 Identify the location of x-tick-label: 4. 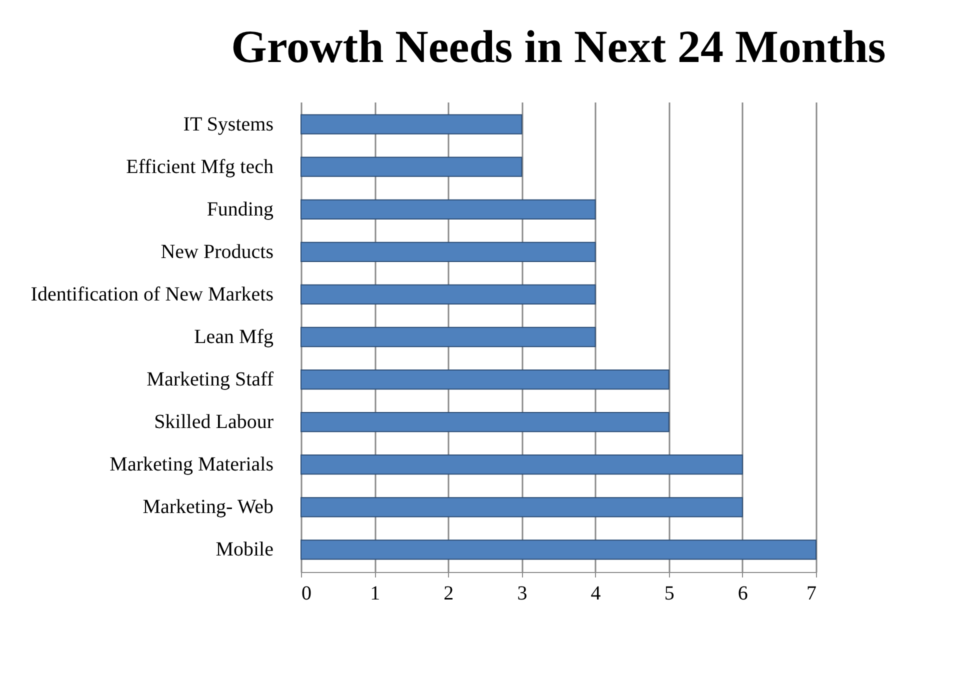
(595, 593).